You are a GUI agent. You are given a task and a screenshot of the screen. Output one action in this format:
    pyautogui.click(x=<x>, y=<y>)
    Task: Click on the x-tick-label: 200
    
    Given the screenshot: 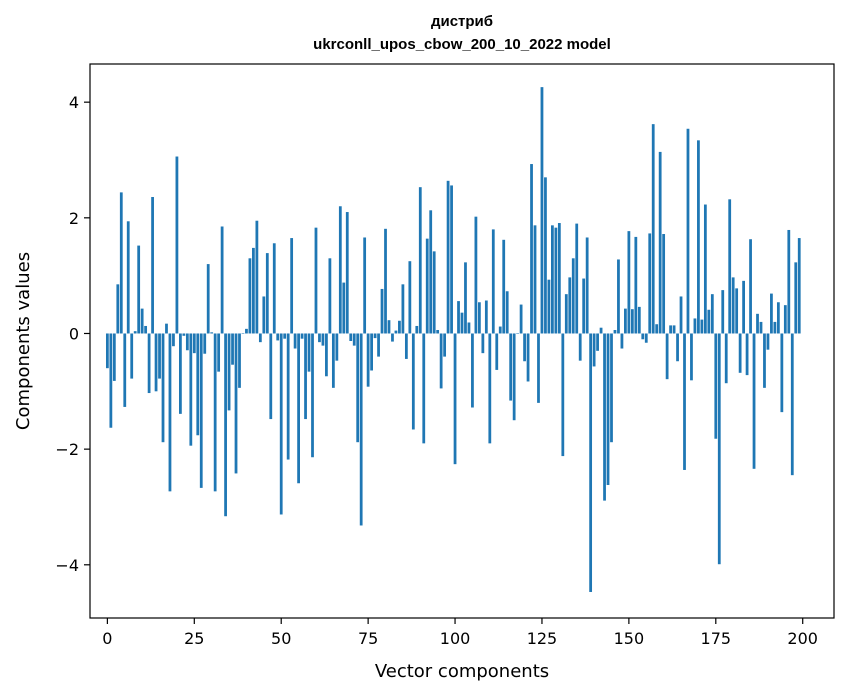 What is the action you would take?
    pyautogui.click(x=802, y=638)
    